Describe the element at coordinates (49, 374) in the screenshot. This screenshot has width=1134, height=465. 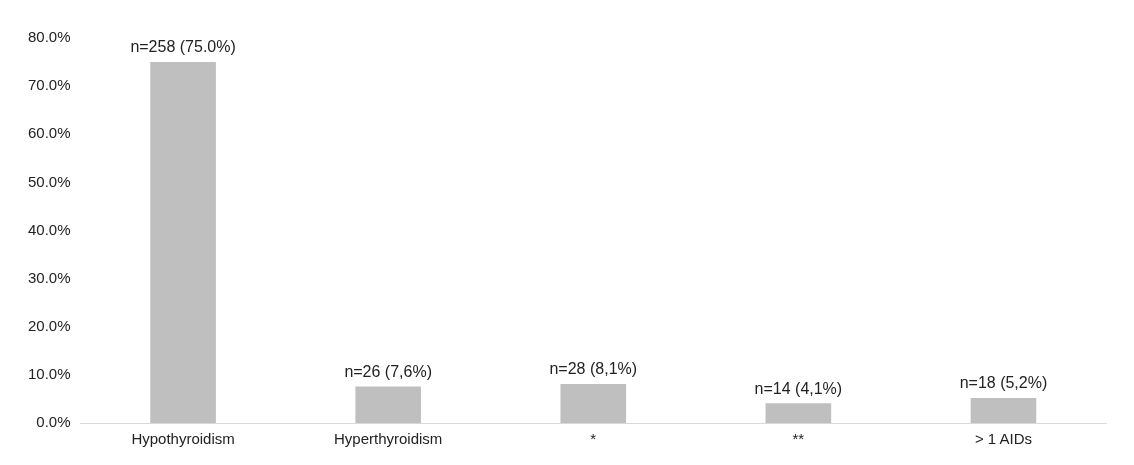
I see `y-tick-label: 10.0%` at that location.